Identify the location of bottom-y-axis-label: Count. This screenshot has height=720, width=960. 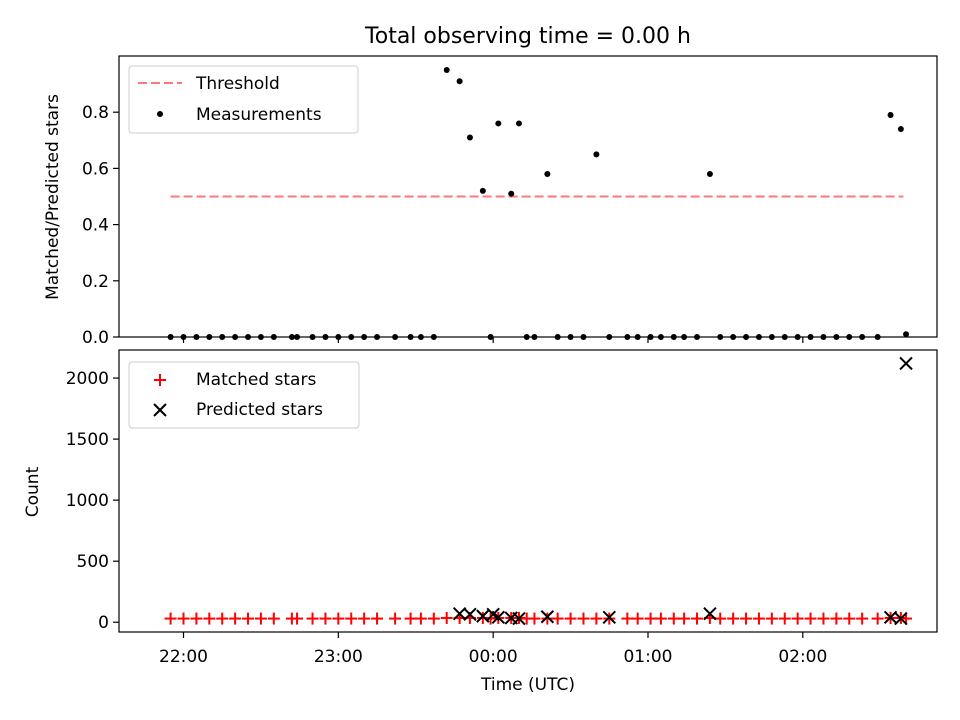
(33, 491).